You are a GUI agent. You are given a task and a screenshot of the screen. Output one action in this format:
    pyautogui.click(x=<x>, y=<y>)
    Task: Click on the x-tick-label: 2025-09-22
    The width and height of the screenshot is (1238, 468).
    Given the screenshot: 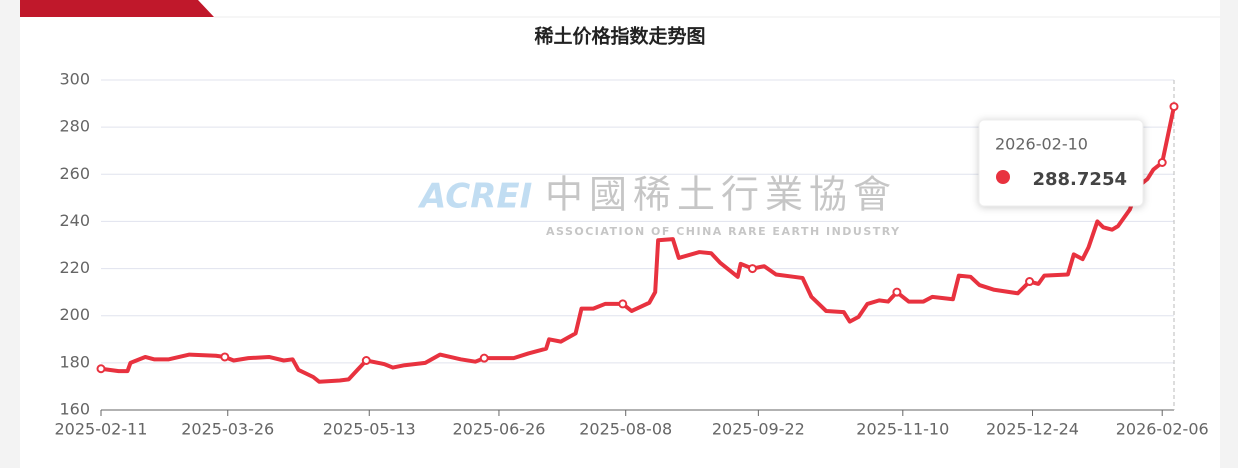 What is the action you would take?
    pyautogui.click(x=758, y=429)
    